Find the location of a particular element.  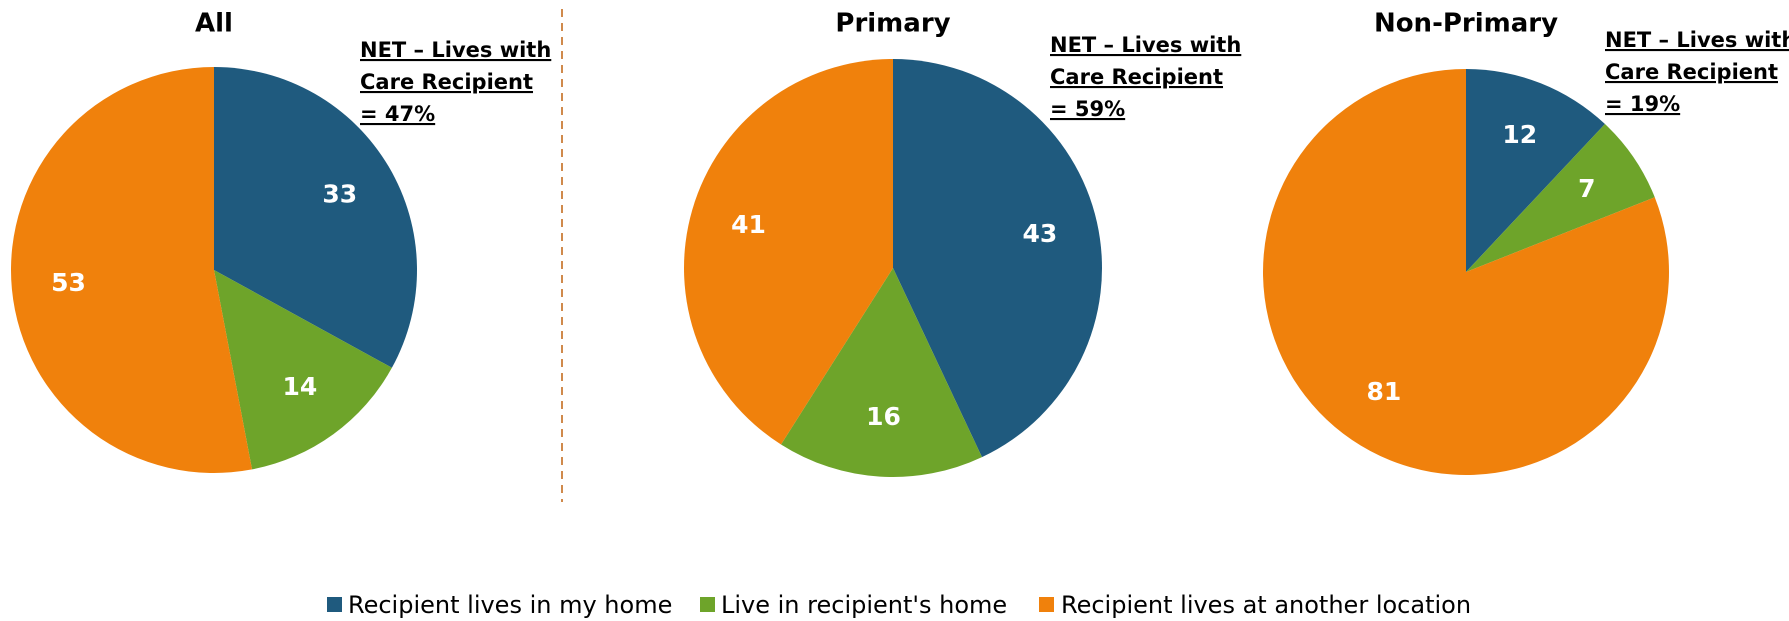

legend-label: Recipient lives in my home is located at coordinates (510, 605).